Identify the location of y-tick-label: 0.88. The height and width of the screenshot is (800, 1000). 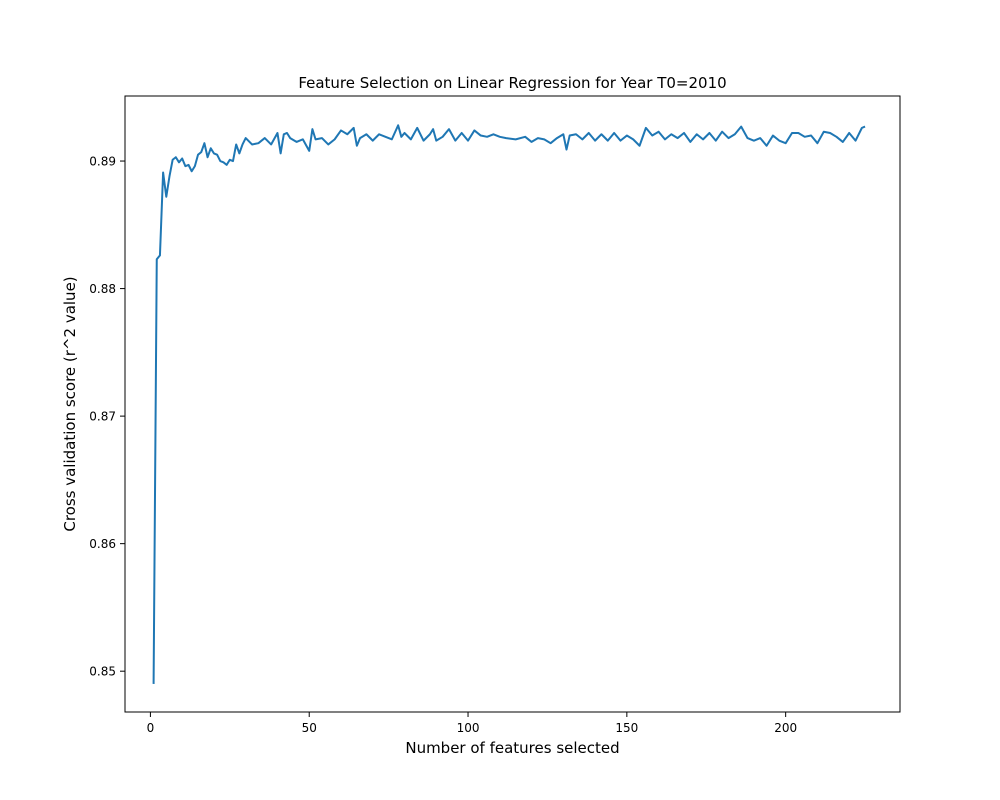
(102, 289).